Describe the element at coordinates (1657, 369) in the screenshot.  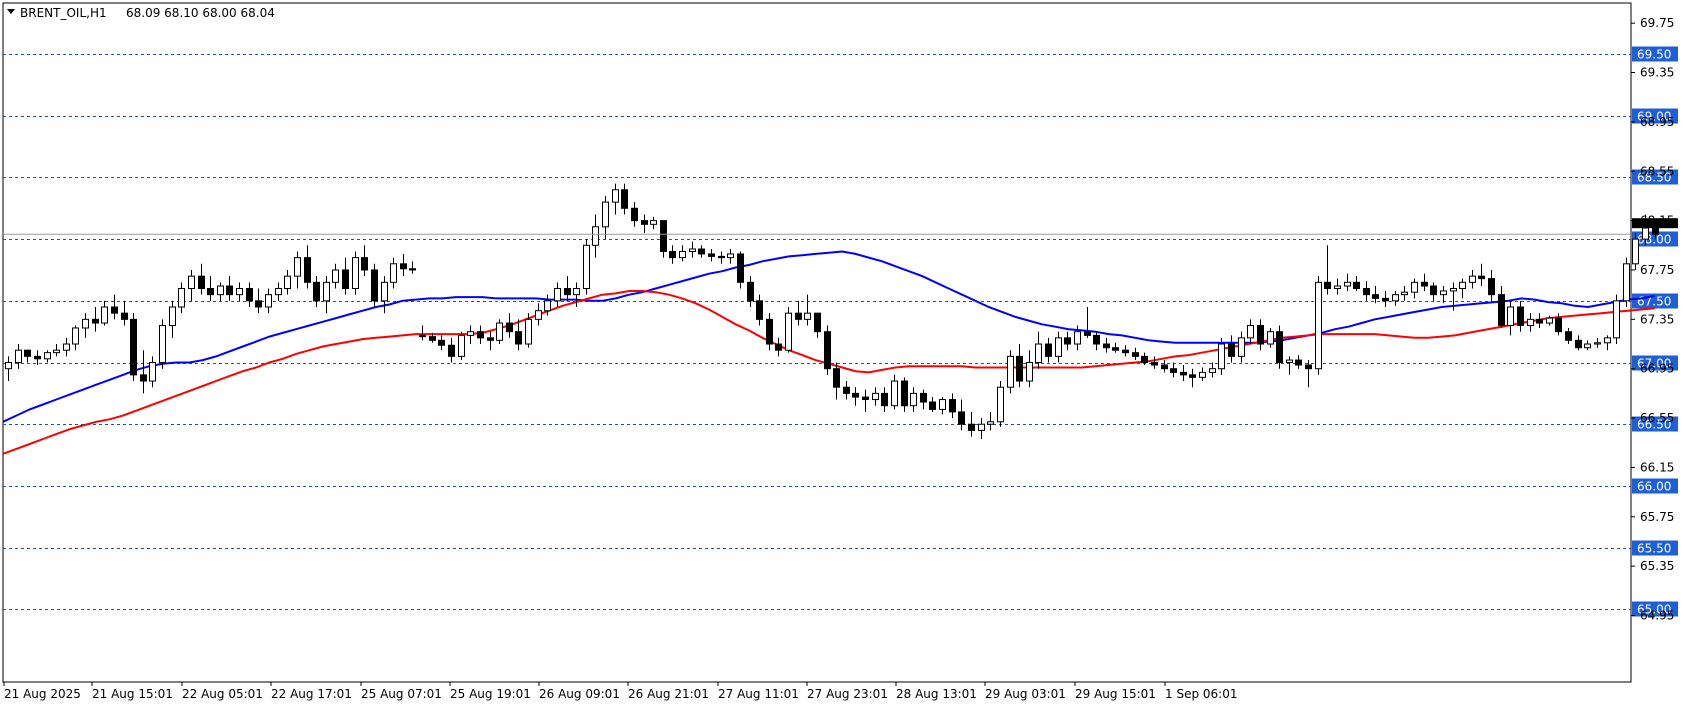
I see `y-tick-label: 66.95` at that location.